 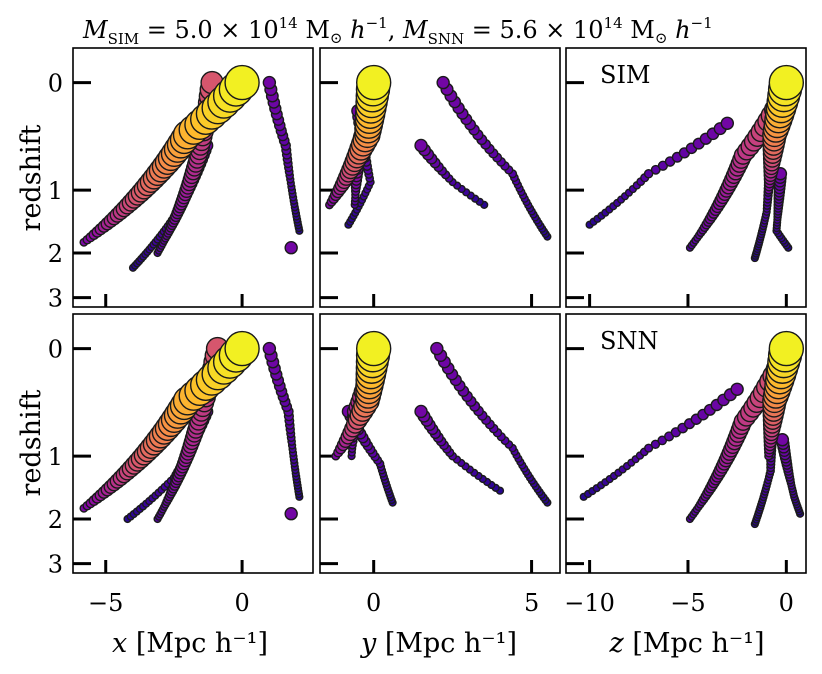 What do you see at coordinates (687, 643) in the screenshot?
I see `x-axis-label-col-3: z [Mpc h⁻¹]` at bounding box center [687, 643].